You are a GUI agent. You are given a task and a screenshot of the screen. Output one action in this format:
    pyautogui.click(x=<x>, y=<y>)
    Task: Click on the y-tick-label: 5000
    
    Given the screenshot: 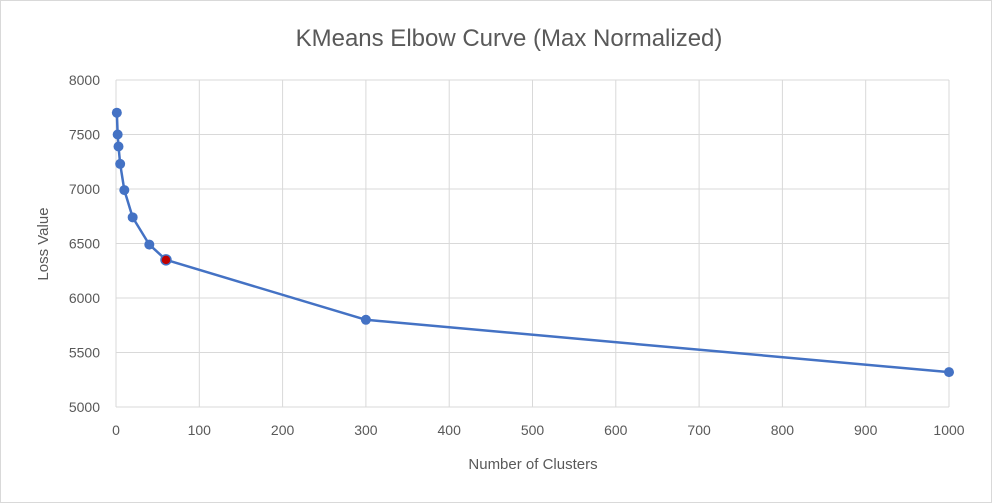 What is the action you would take?
    pyautogui.click(x=84, y=407)
    